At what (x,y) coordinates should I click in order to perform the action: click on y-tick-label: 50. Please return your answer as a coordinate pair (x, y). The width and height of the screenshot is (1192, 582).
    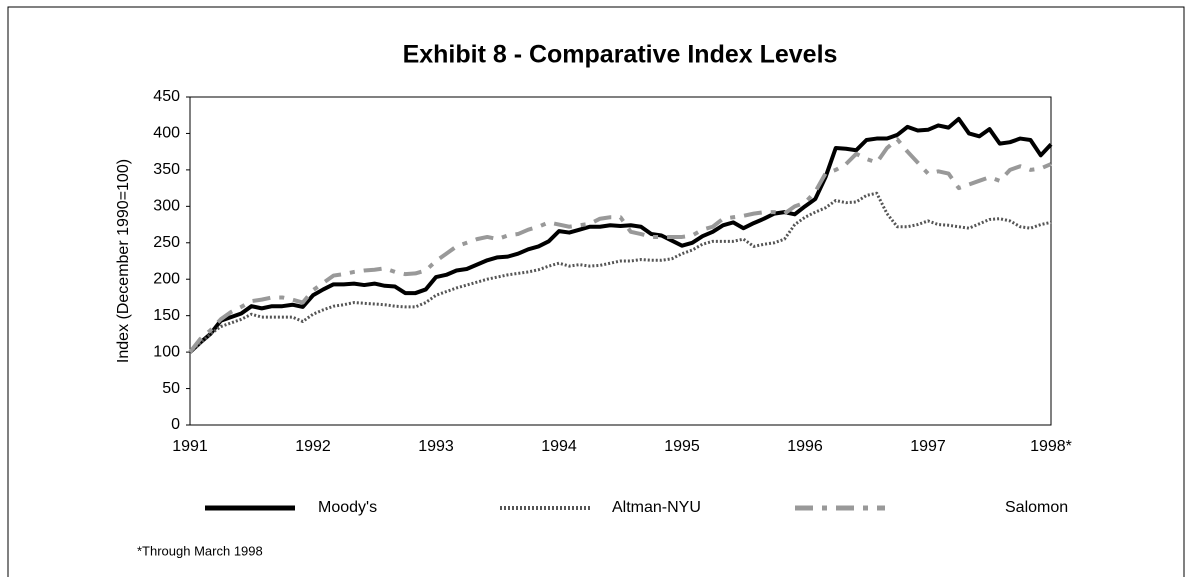
    Looking at the image, I should click on (171, 388).